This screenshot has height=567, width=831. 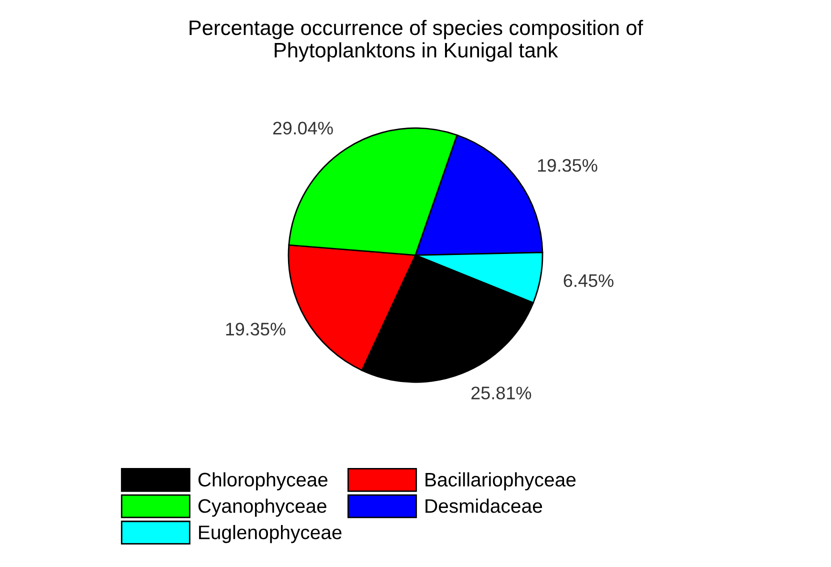 What do you see at coordinates (417, 41) in the screenshot?
I see `chart-title: Percentage occurrence of species composition of Phytoplanktons in Kunigal tank` at bounding box center [417, 41].